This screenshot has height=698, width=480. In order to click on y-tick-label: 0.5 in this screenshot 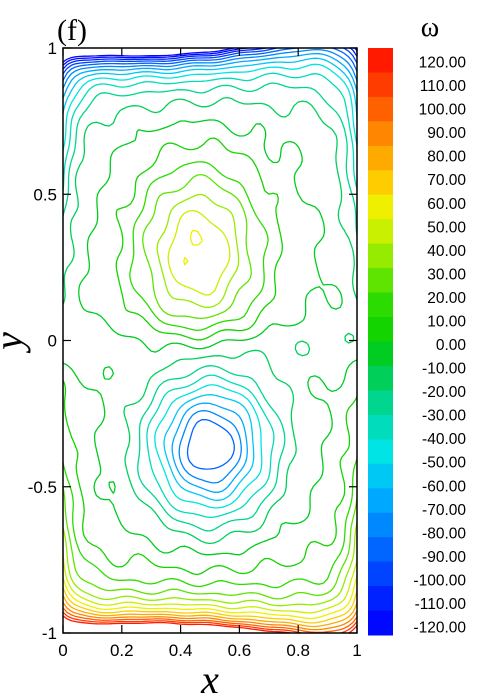, I will do `click(45, 194)`.